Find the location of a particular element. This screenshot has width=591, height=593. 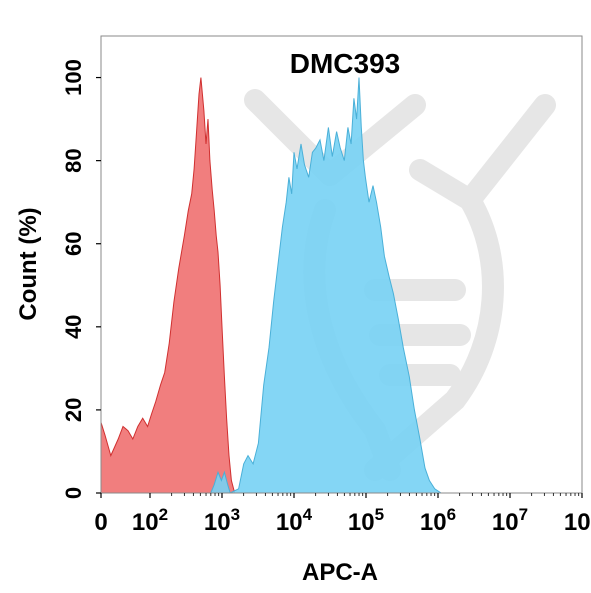

y-tick-label: 80 is located at coordinates (73, 160).